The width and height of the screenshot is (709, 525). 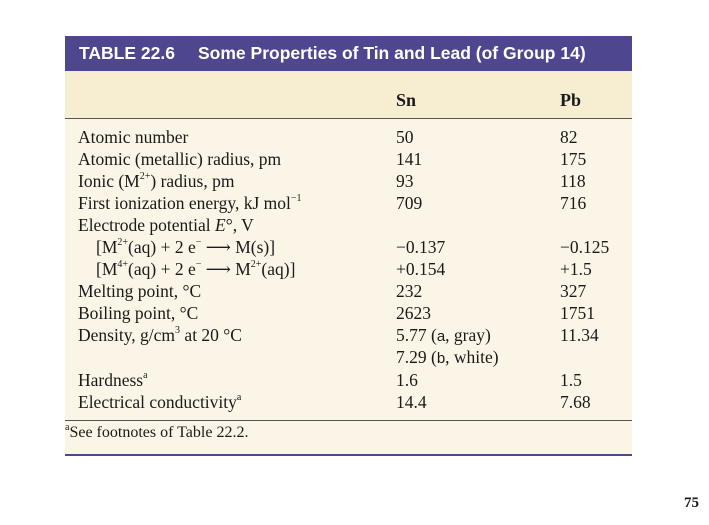 I want to click on cell-pb: 1.5, so click(x=571, y=380).